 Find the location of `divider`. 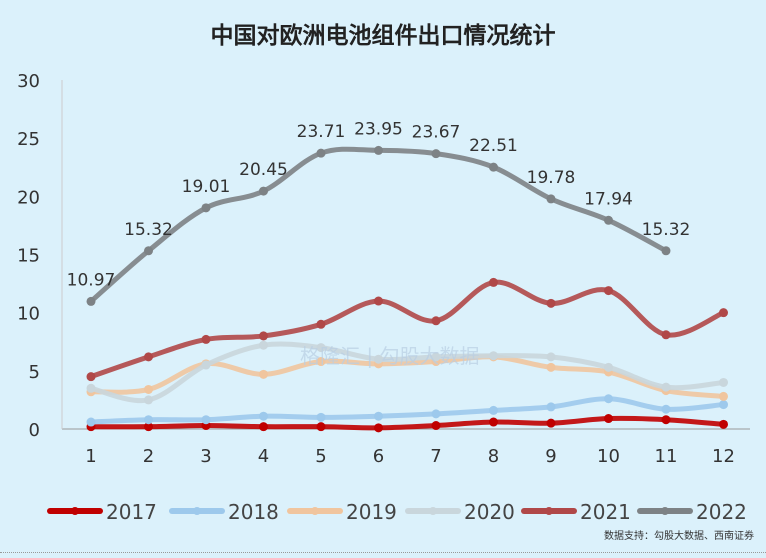

divider is located at coordinates (383, 552).